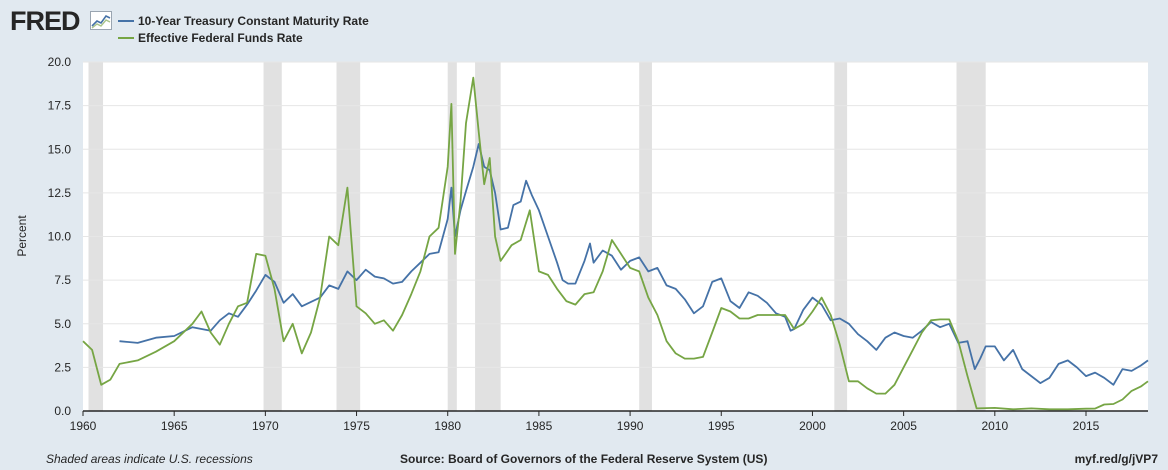  Describe the element at coordinates (220, 37) in the screenshot. I see `legend-label-fedfunds: Effective Federal Funds Rate` at that location.